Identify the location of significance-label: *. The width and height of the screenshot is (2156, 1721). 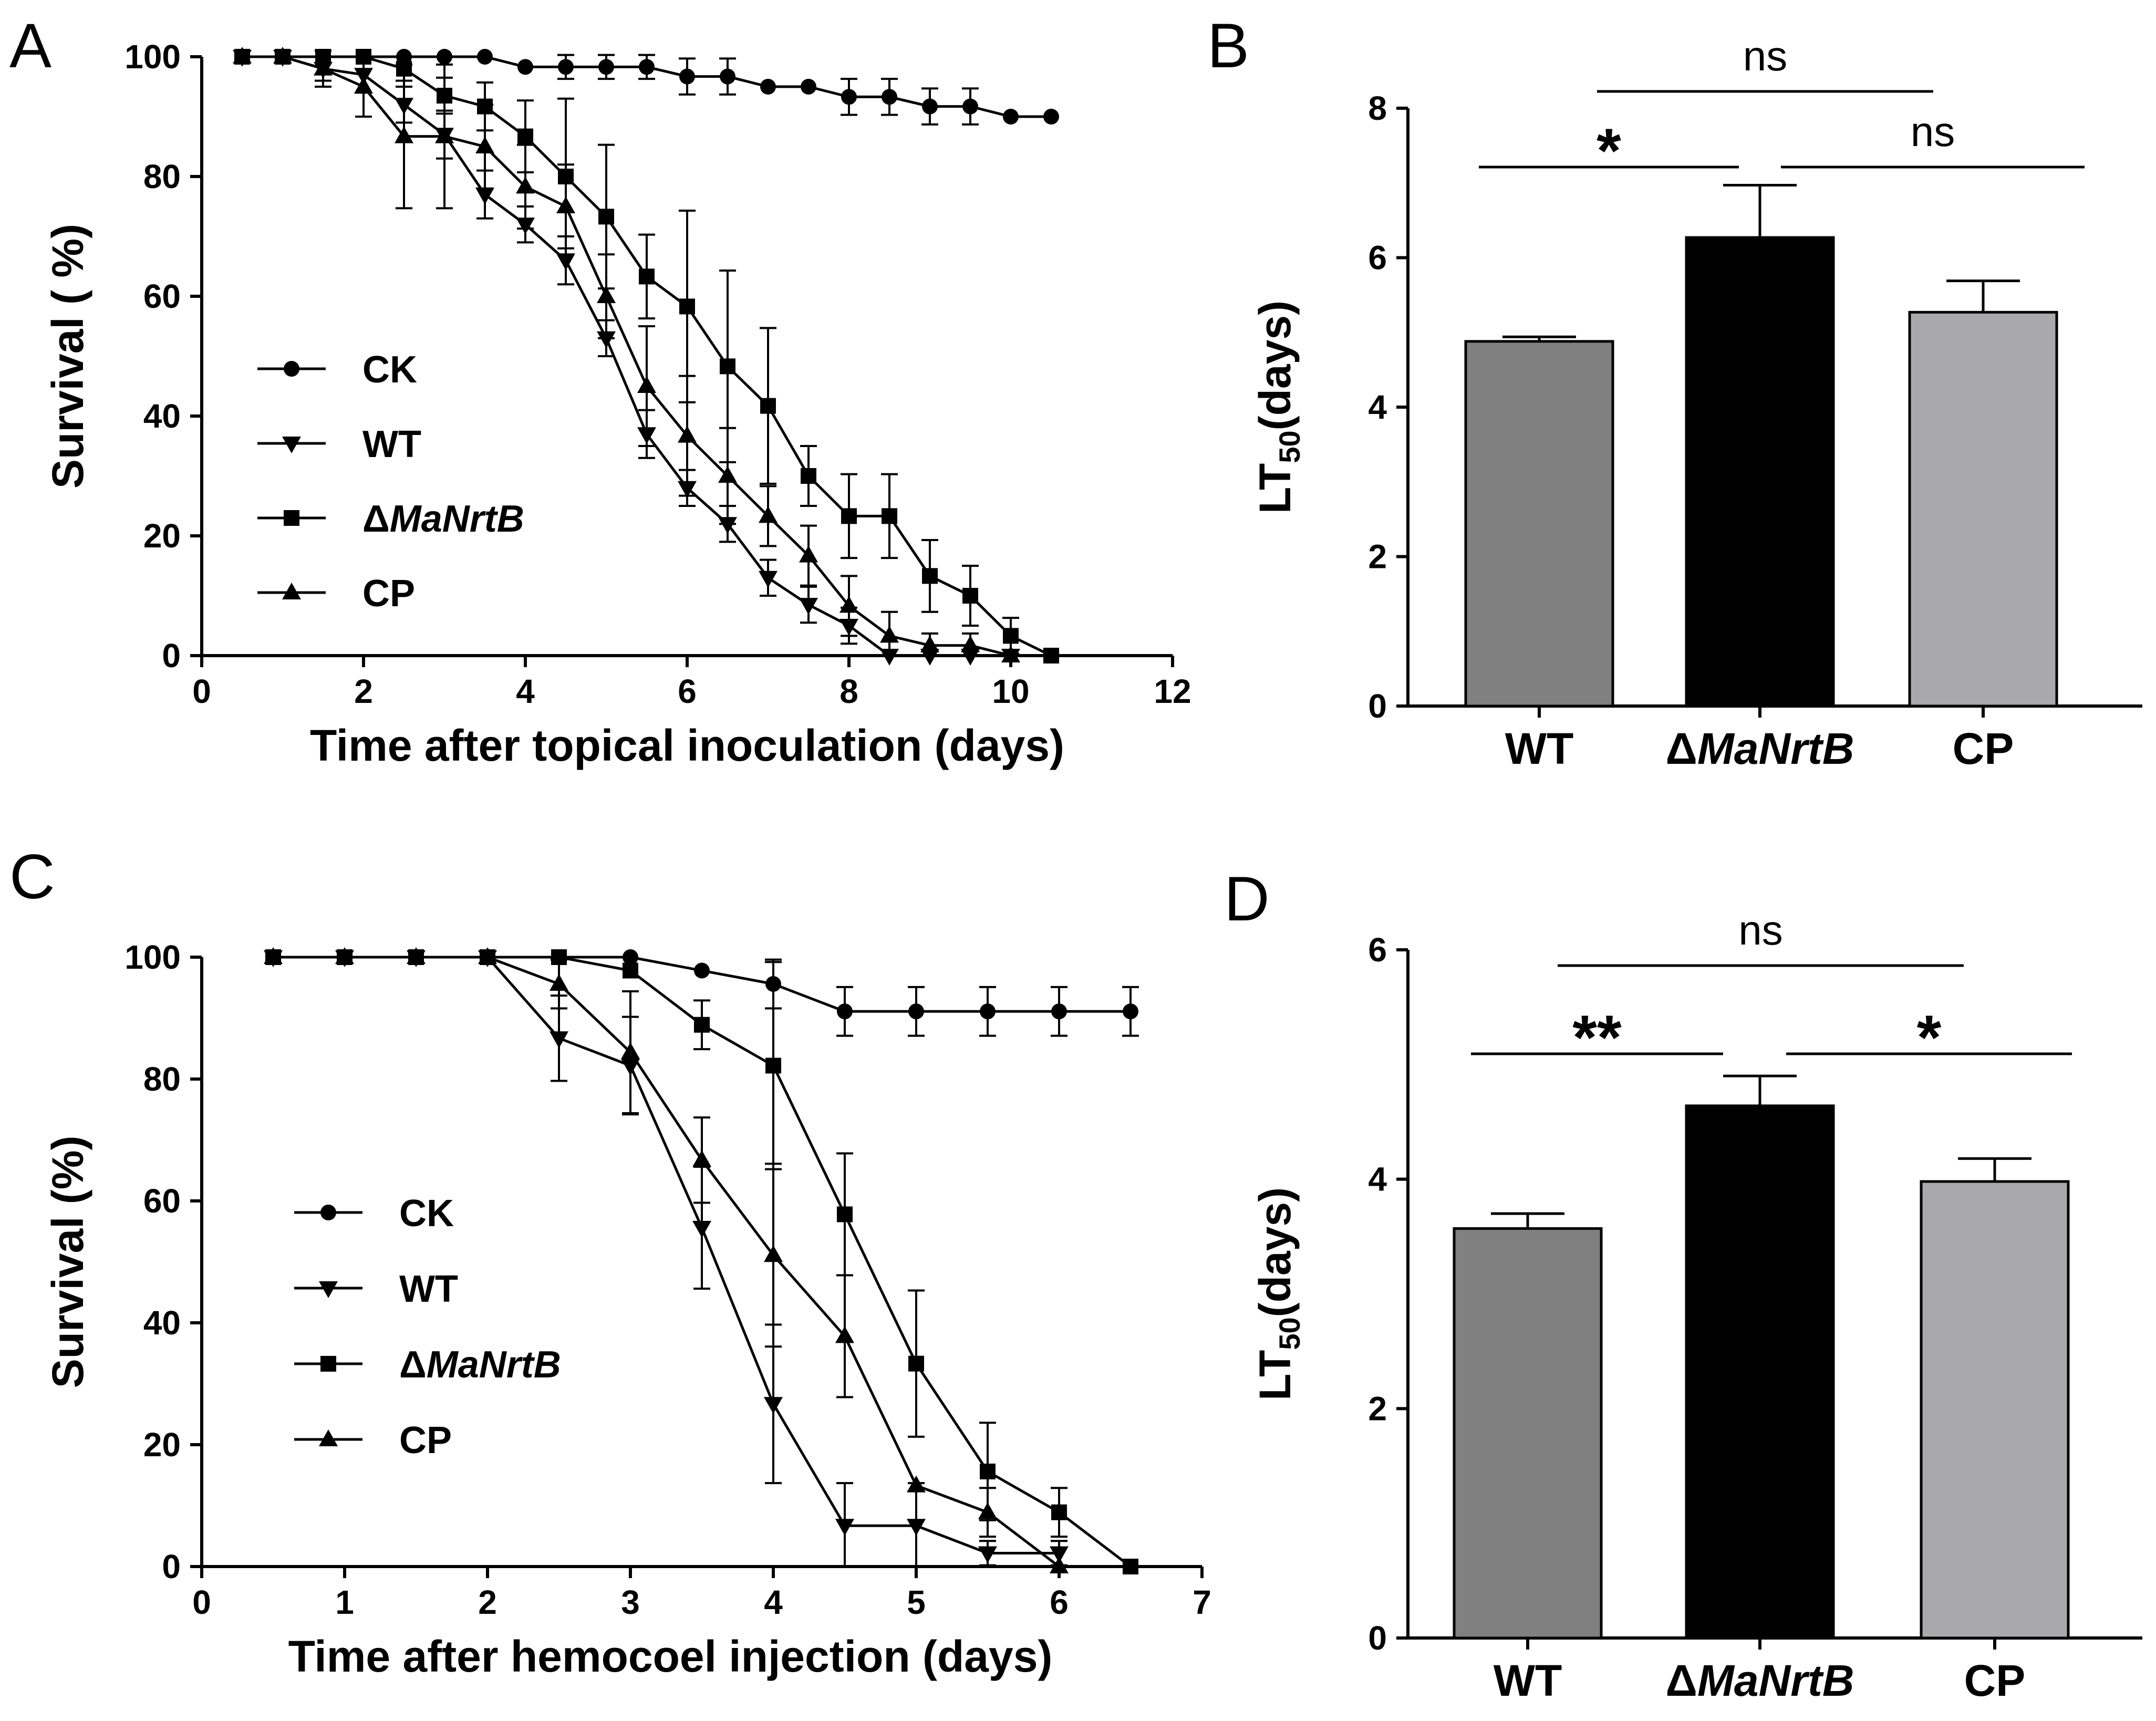
(1930, 1037).